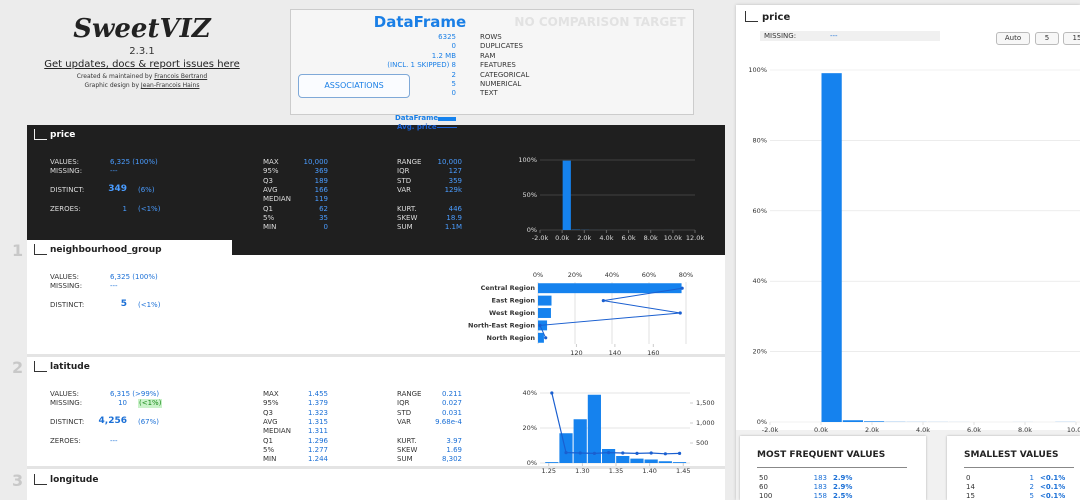 The image size is (1080, 500). What do you see at coordinates (317, 403) in the screenshot?
I see `stat-value: 1.379` at bounding box center [317, 403].